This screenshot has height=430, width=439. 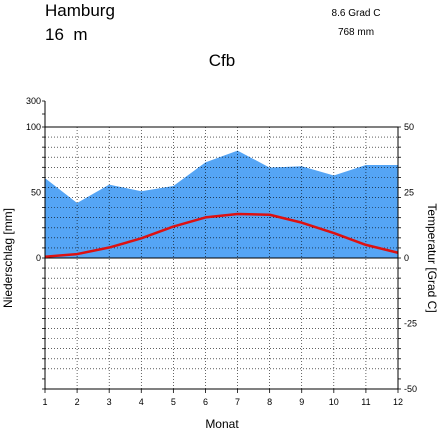 What do you see at coordinates (432, 257) in the screenshot?
I see `right-axis-label: Temperatur [Grad C]` at bounding box center [432, 257].